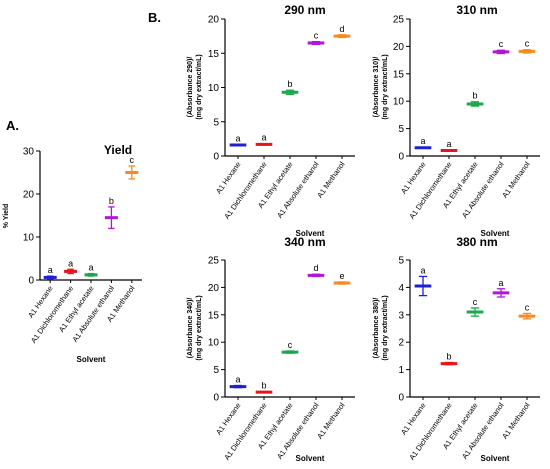 This screenshot has height=469, width=550. Describe the element at coordinates (381, 327) in the screenshot. I see `y-axis-label: (Absorbance 380)/(mg dry extract/mL)` at that location.